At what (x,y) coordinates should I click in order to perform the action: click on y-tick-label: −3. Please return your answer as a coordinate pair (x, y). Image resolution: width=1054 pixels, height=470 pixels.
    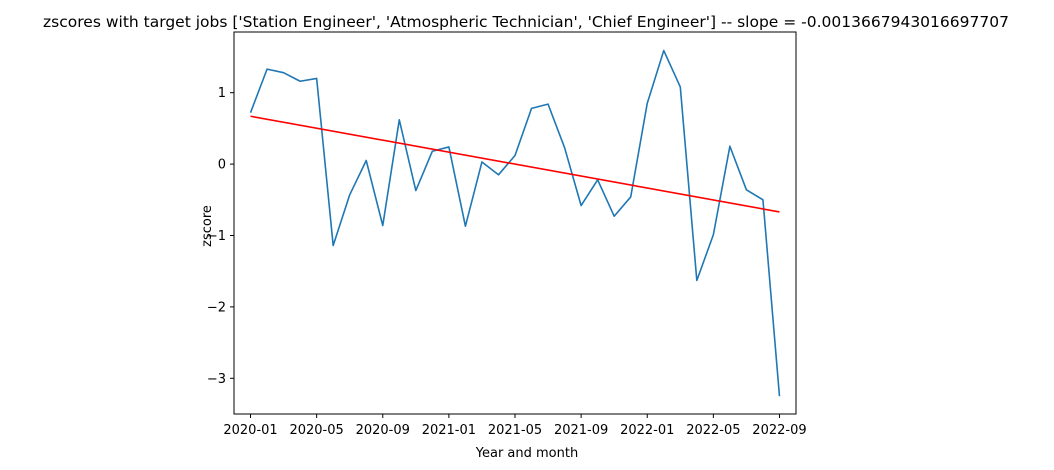
    Looking at the image, I should click on (216, 379).